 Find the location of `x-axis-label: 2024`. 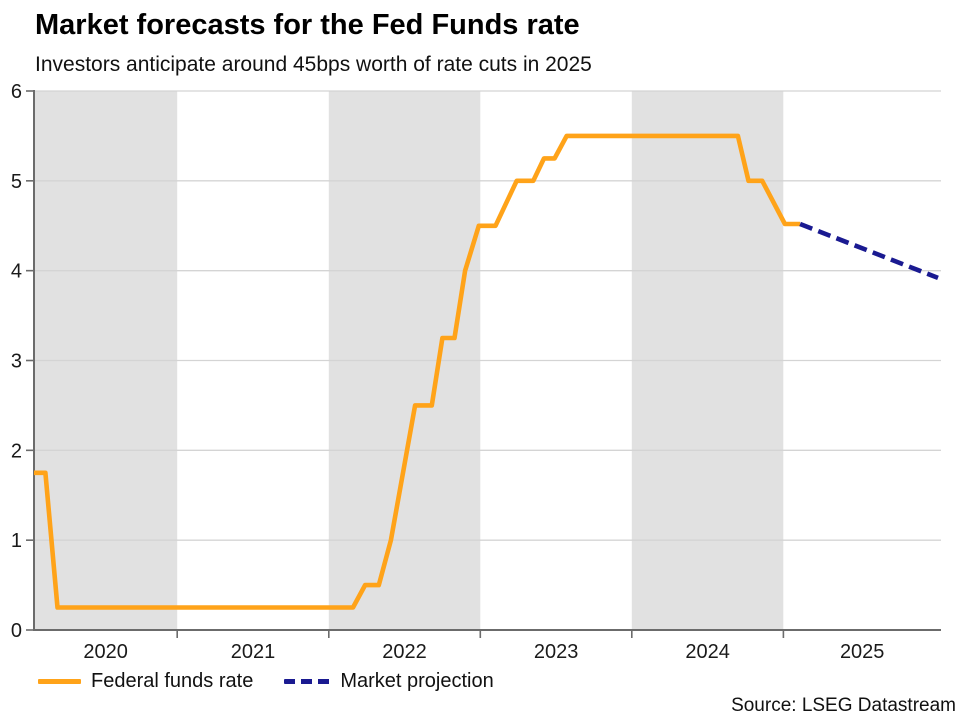

x-axis-label: 2024 is located at coordinates (707, 652).